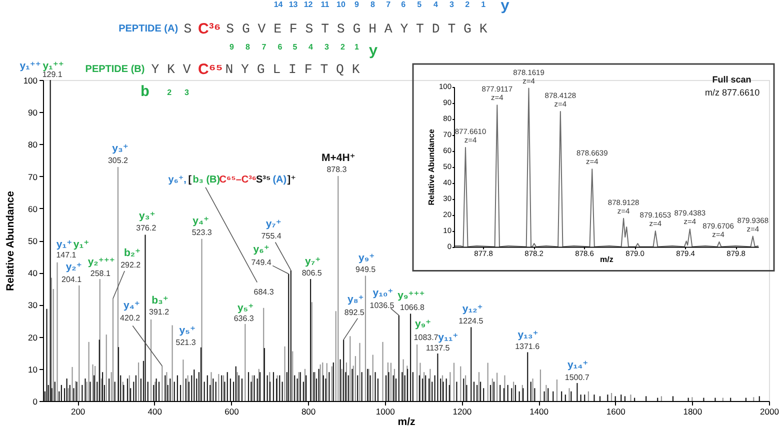  I want to click on annotation: C⁶⁵–C³⁶, so click(238, 180).